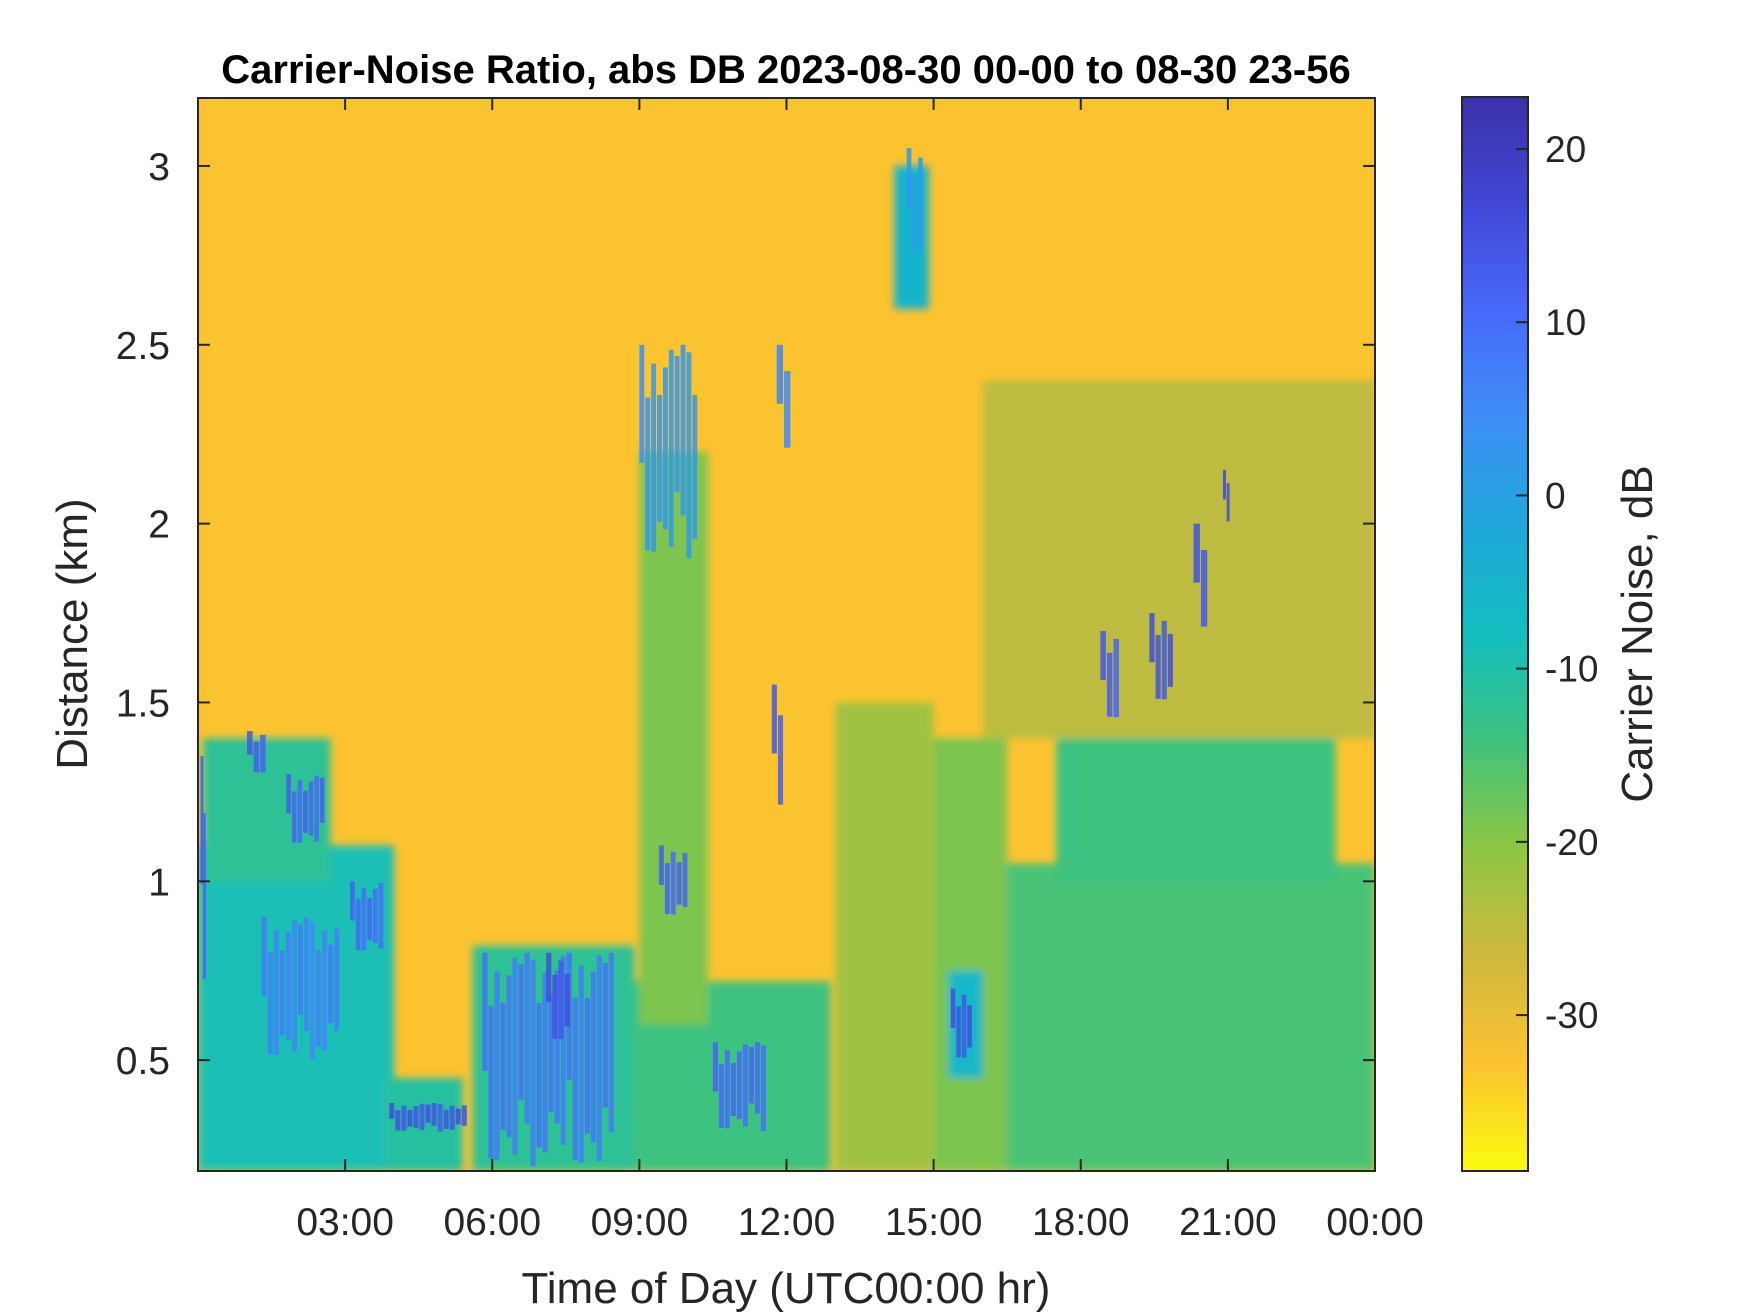  I want to click on colorbar-tick-label: -10, so click(1571, 669).